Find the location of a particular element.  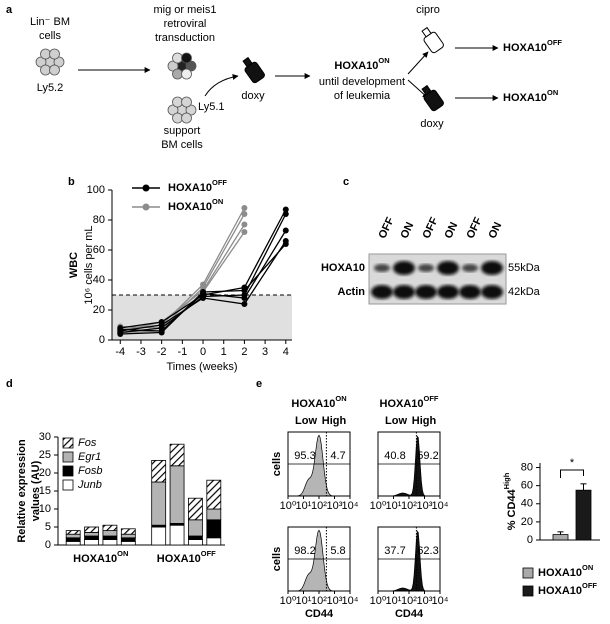

column-header: HOXA10OFF is located at coordinates (409, 401).